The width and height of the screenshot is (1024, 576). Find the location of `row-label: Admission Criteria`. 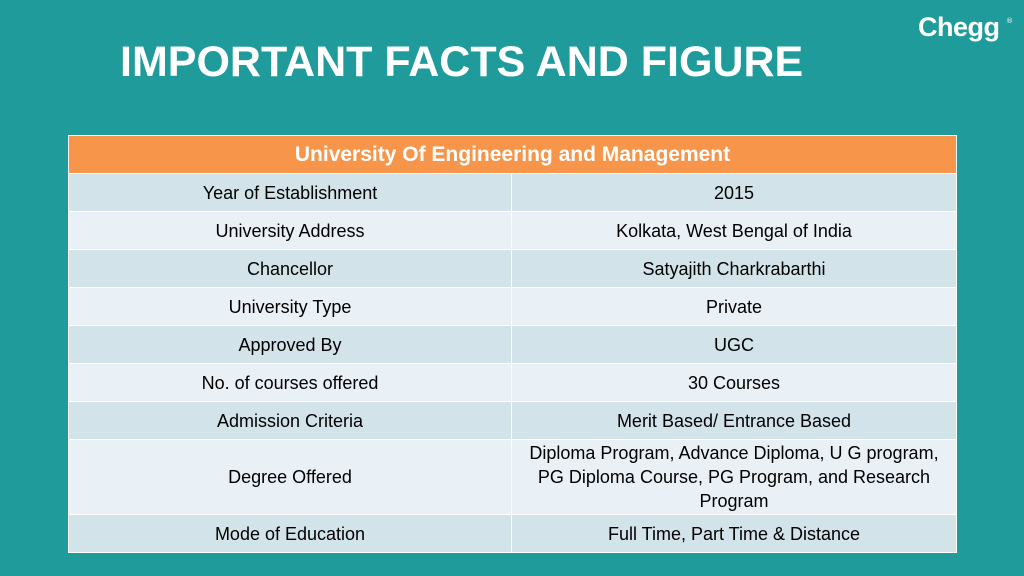

row-label: Admission Criteria is located at coordinates (290, 420).